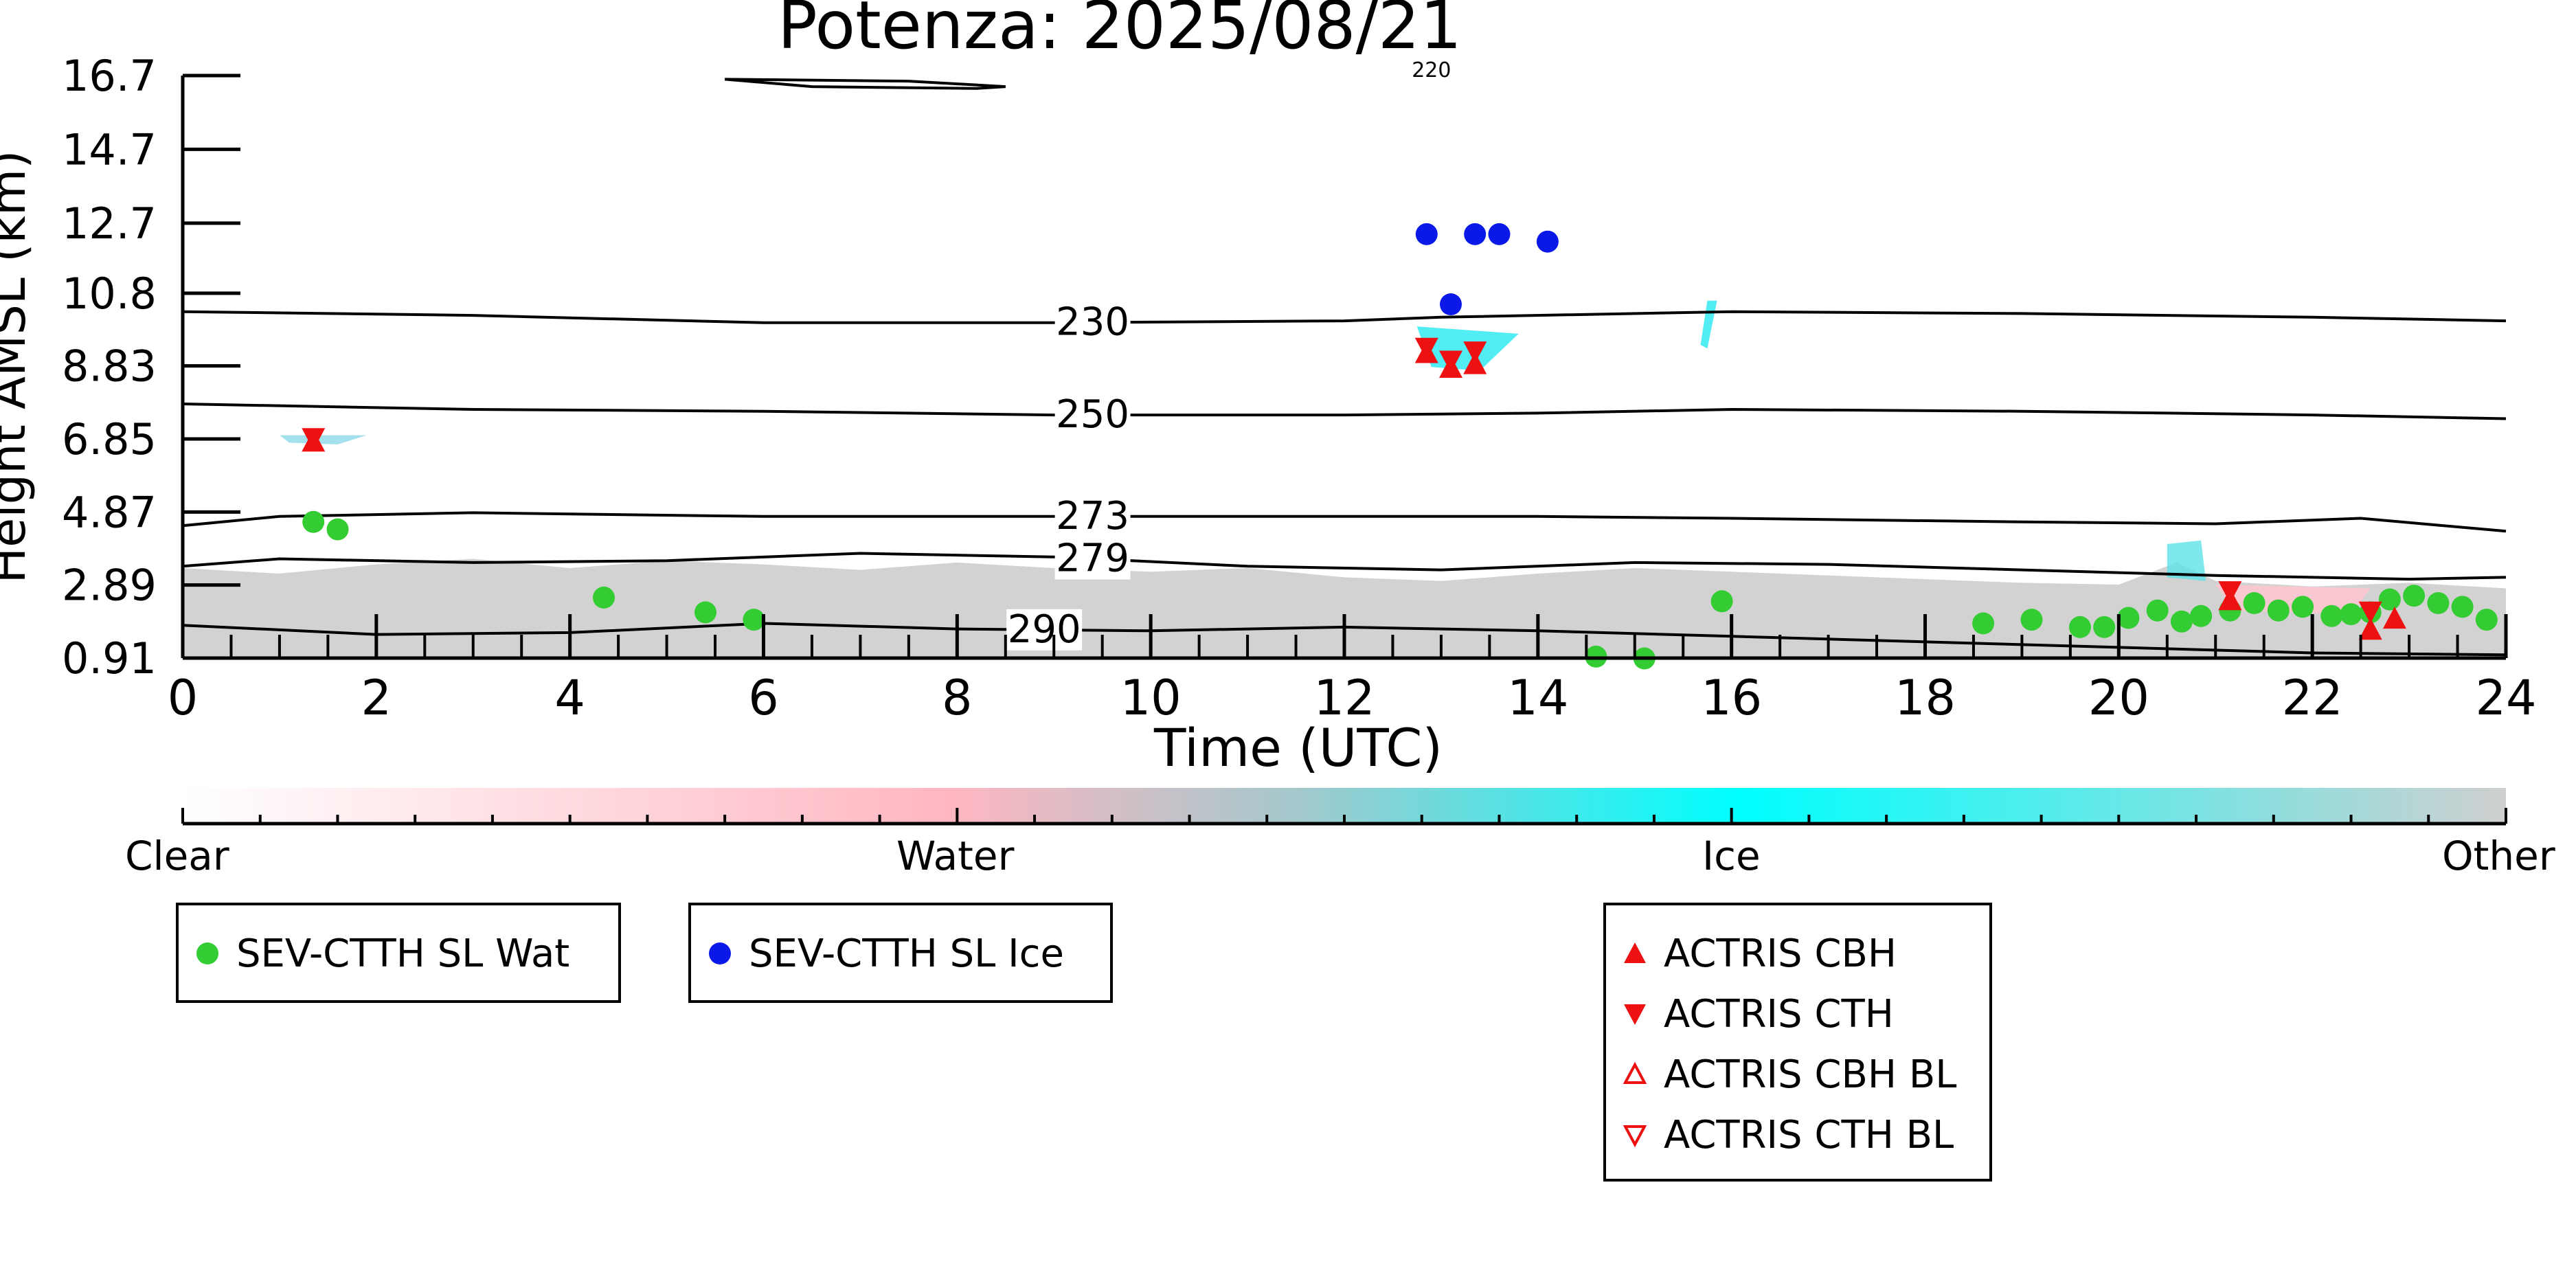 Image resolution: width=2576 pixels, height=1288 pixels. What do you see at coordinates (957, 698) in the screenshot?
I see `x-tick-label: 8` at bounding box center [957, 698].